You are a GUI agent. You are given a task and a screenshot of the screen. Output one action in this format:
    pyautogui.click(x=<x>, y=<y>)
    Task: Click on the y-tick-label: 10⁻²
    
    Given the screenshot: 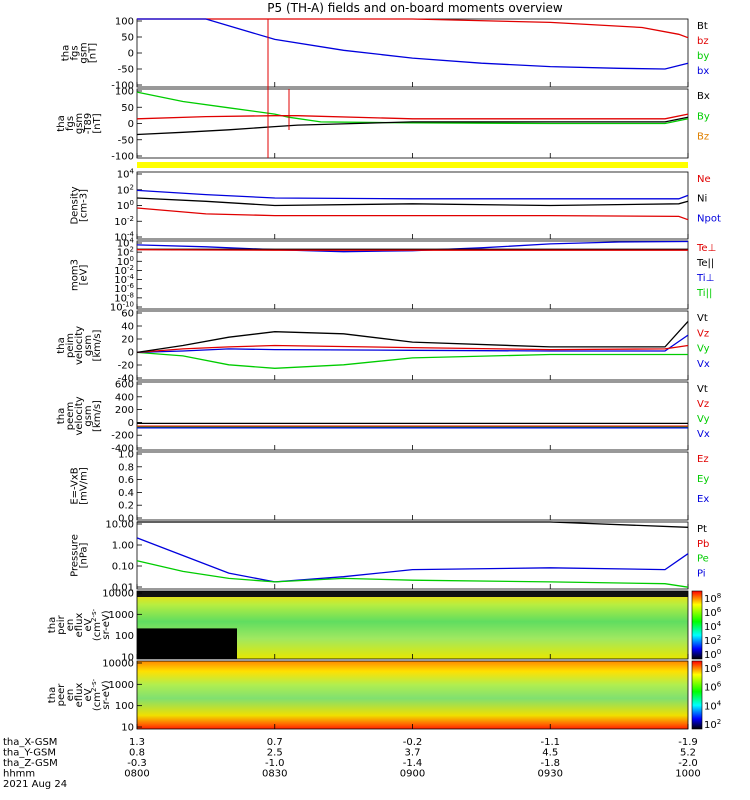 What is the action you would take?
    pyautogui.click(x=124, y=221)
    